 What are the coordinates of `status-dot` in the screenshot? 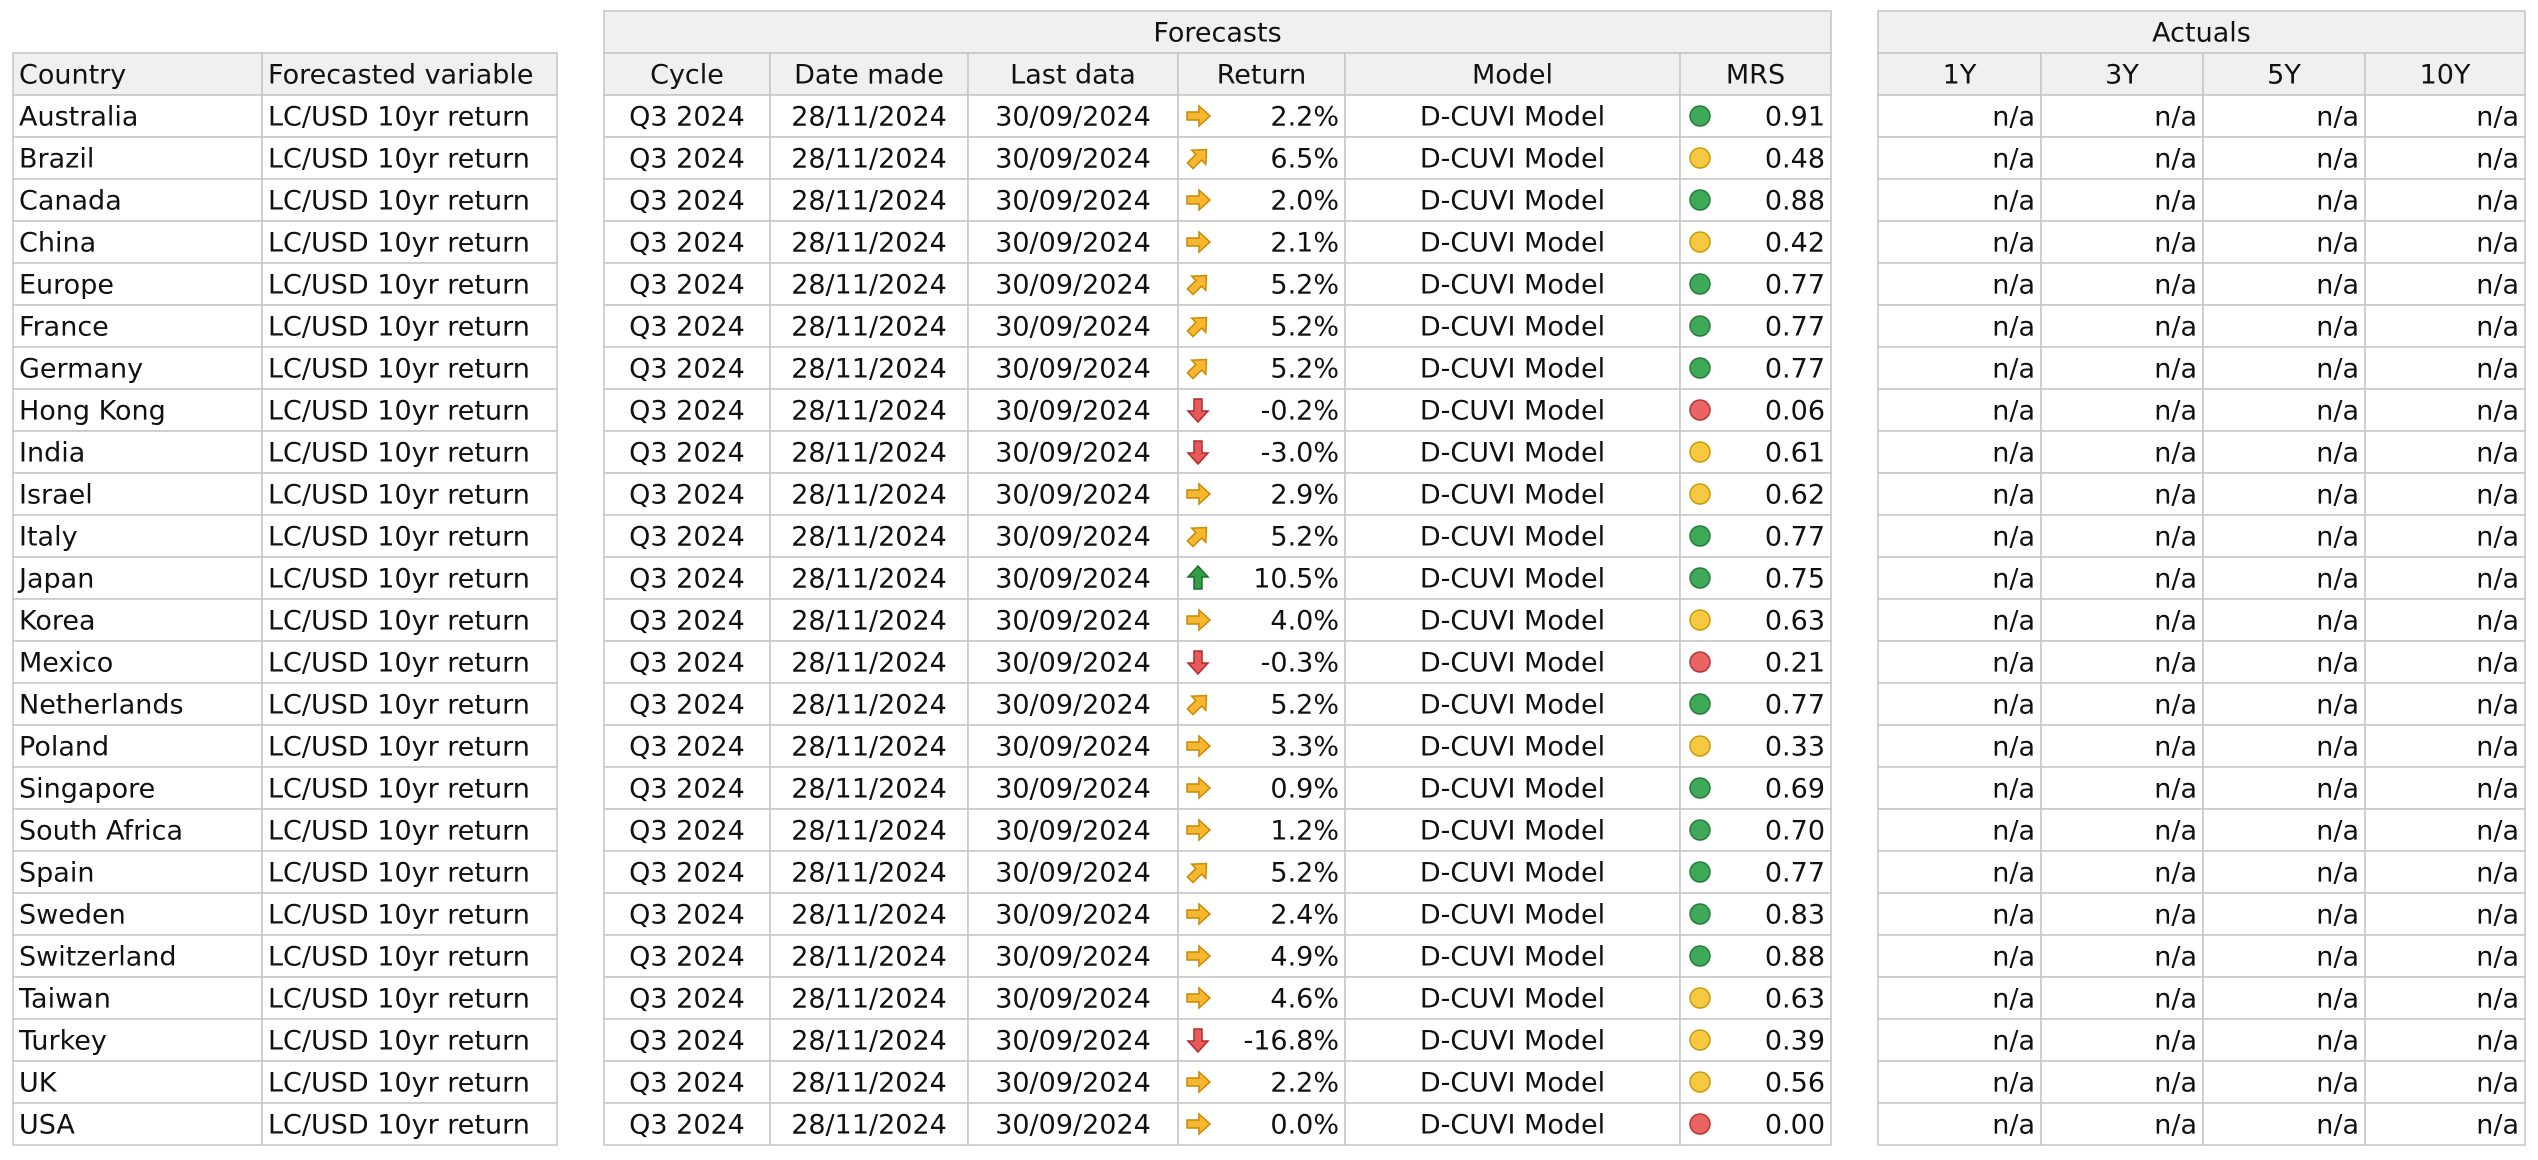 It's located at (1700, 788).